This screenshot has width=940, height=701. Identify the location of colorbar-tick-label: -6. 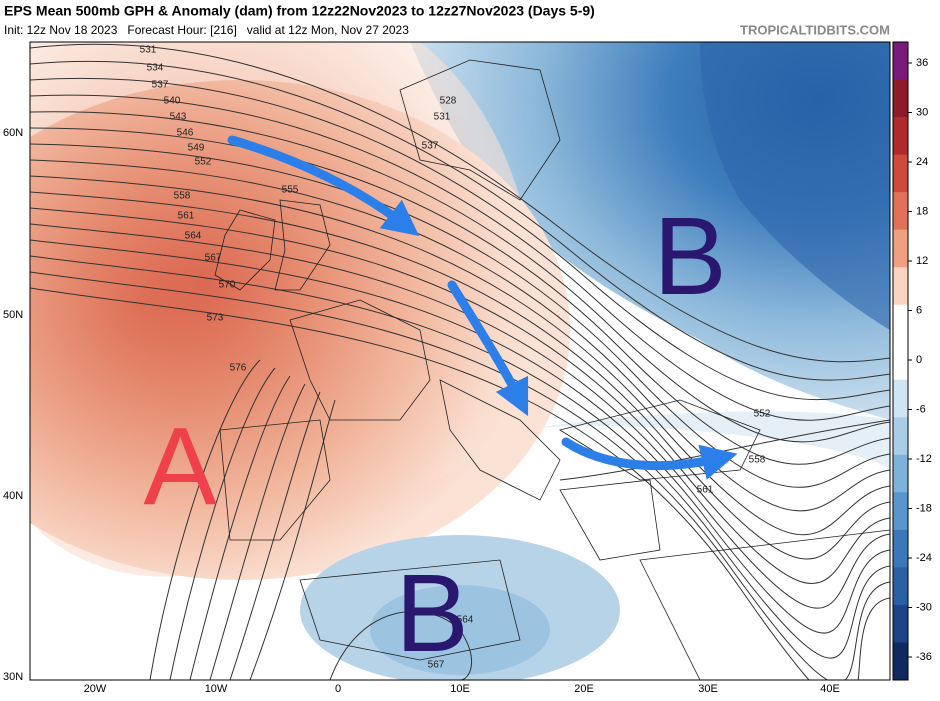
(921, 409).